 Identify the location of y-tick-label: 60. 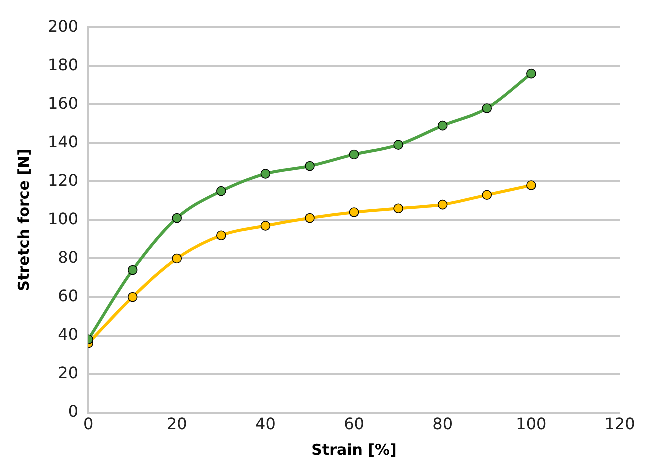
(68, 296).